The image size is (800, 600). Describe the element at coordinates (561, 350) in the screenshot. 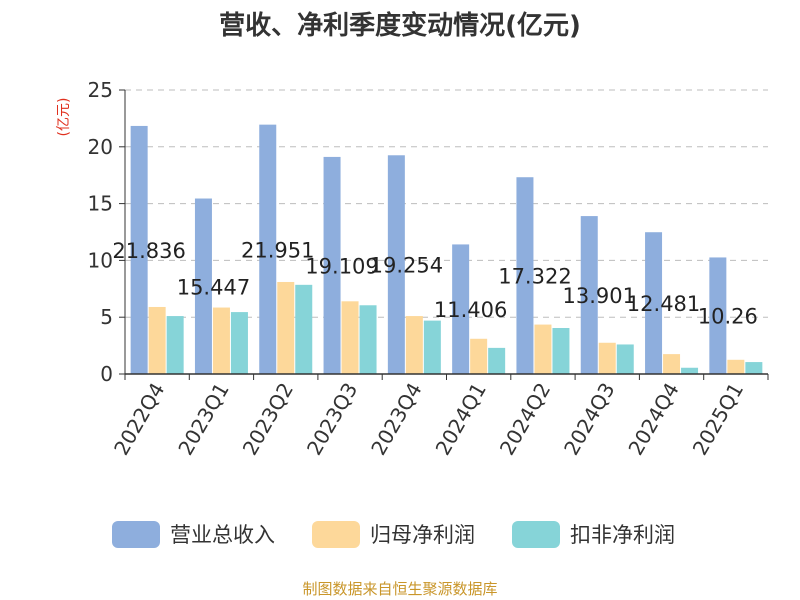

I see `bar-s2-2024Q2` at that location.